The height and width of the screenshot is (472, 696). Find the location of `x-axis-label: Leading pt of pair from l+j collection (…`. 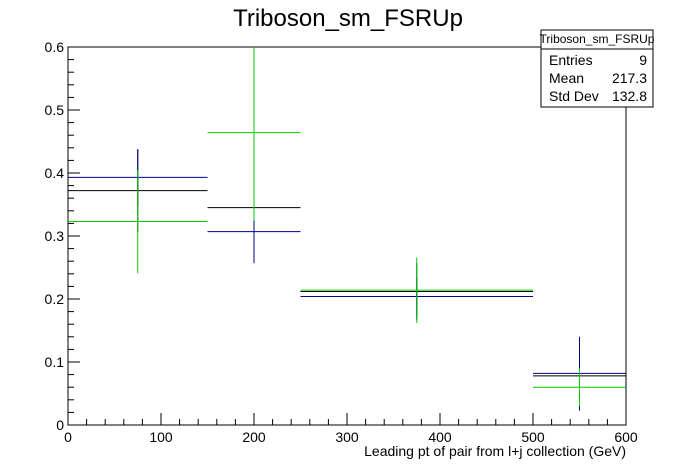

x-axis-label: Leading pt of pair from l+j collection (… is located at coordinates (495, 451).